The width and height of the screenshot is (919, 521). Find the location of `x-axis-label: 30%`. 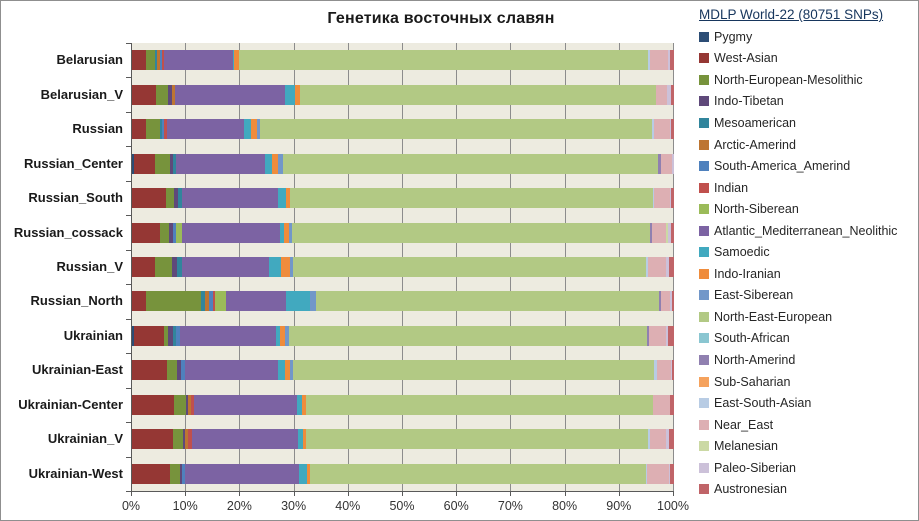

x-axis-label: 30% is located at coordinates (294, 506).